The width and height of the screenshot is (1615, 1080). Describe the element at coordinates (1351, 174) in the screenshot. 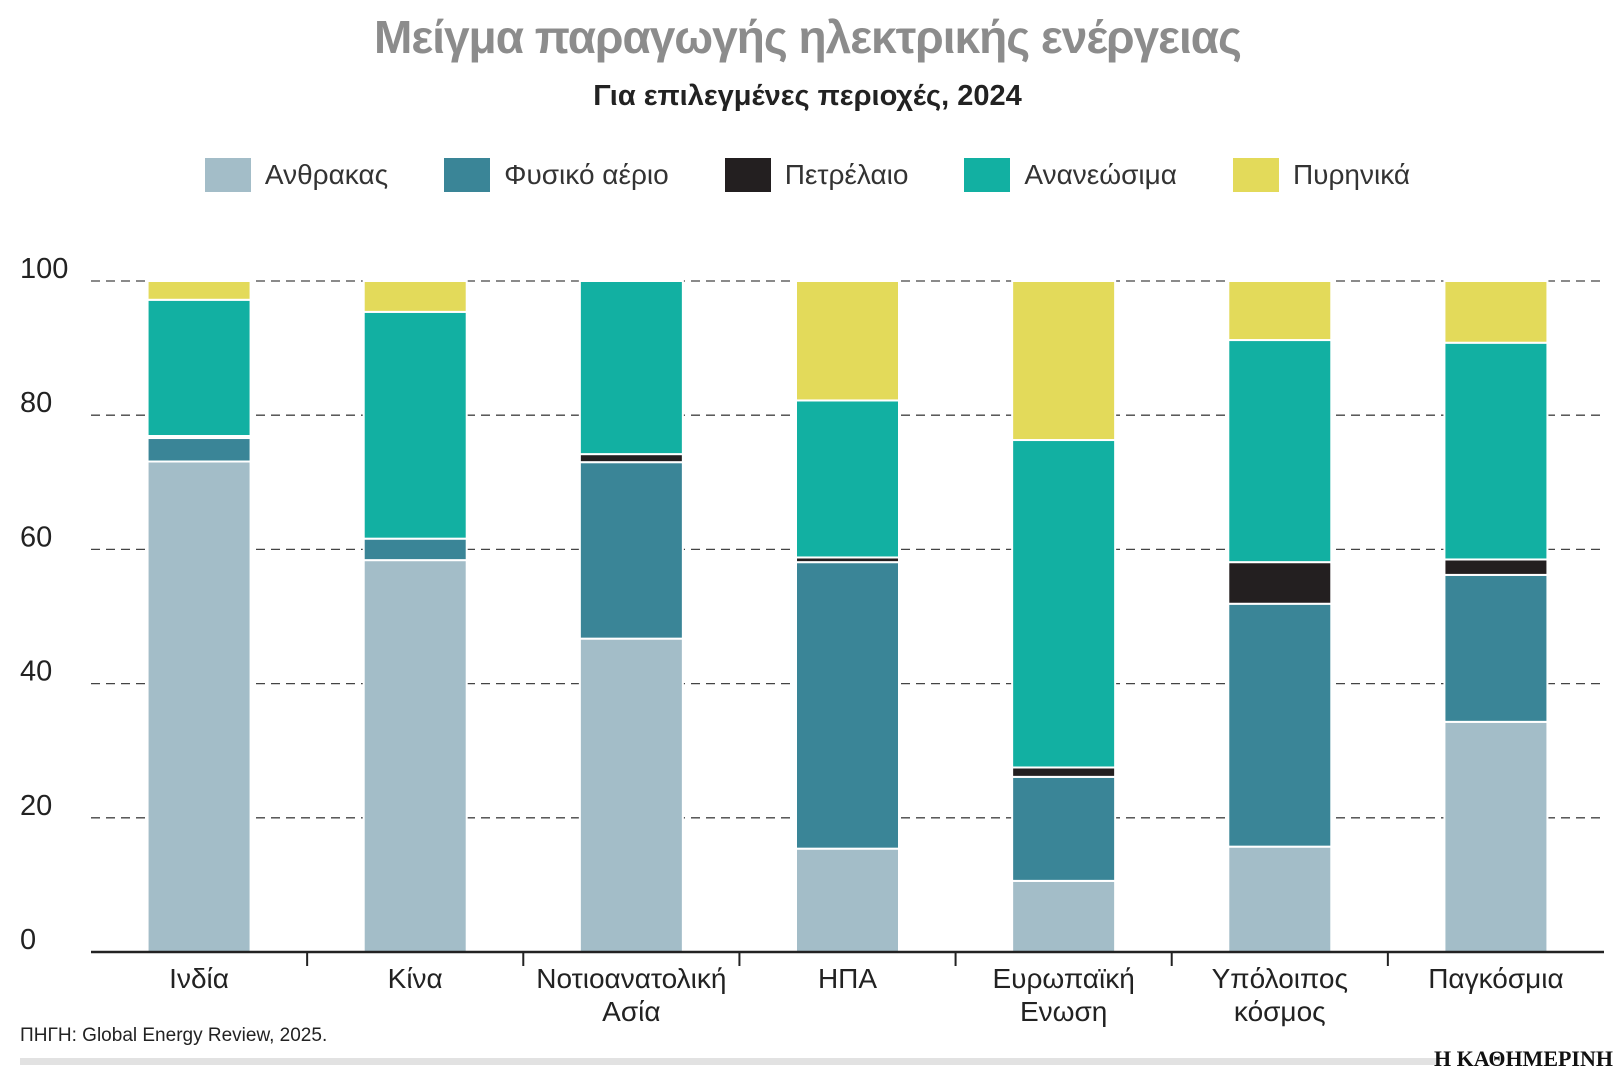

I see `legend-label: Πυρηνικά` at that location.